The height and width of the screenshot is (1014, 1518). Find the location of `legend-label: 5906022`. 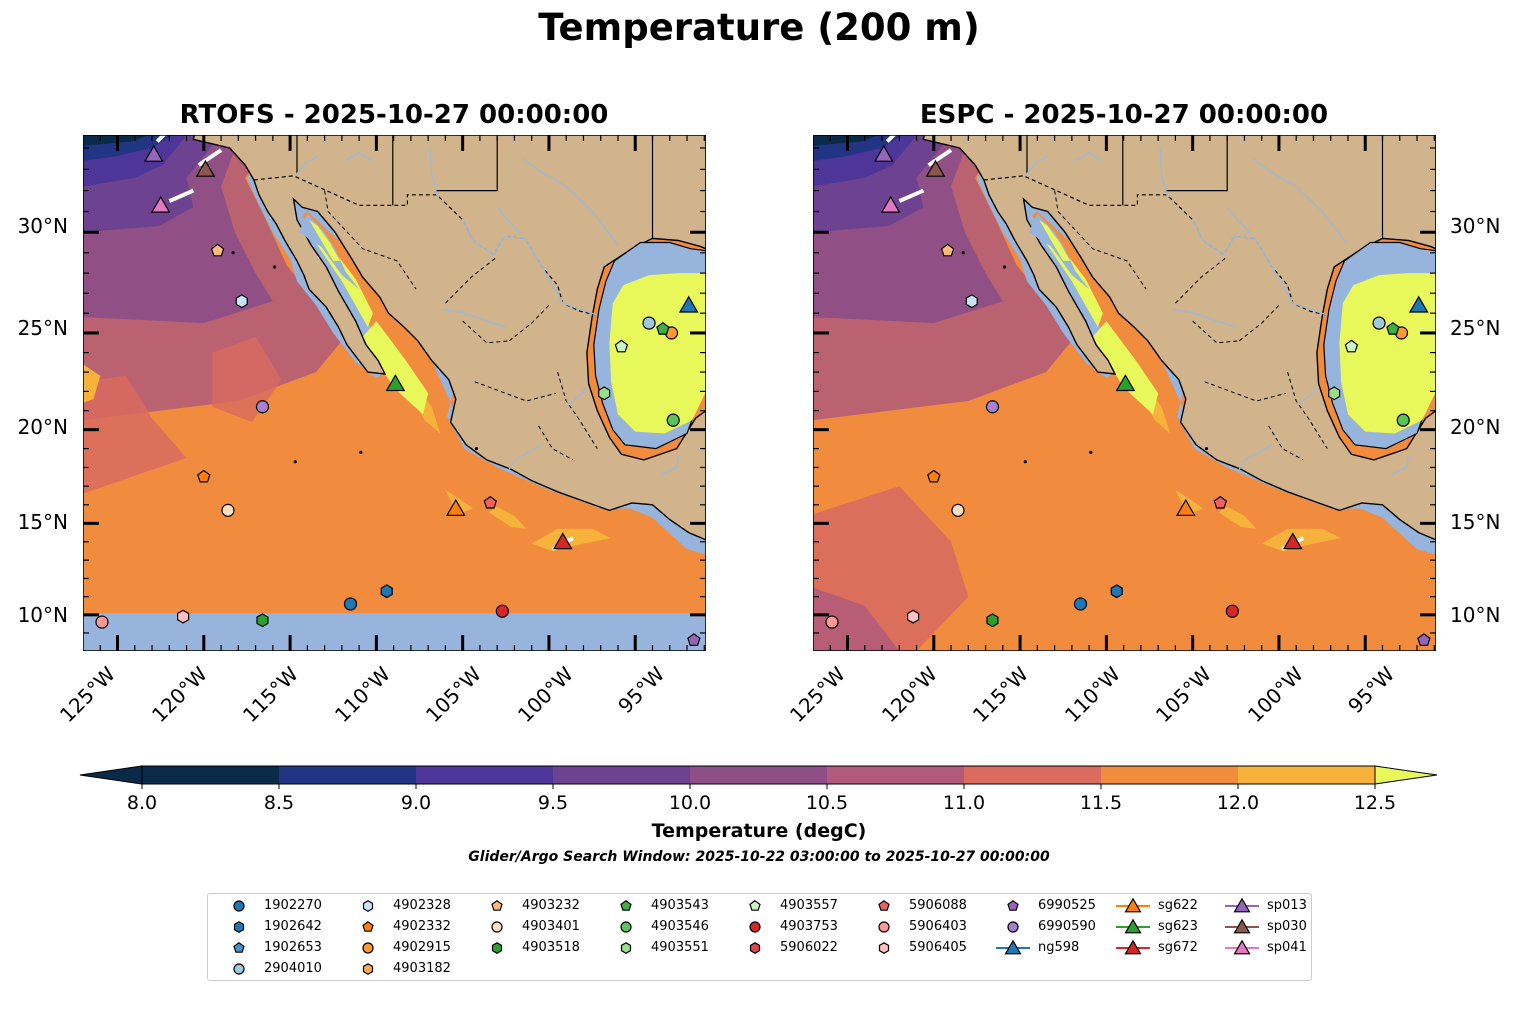

legend-label: 5906022 is located at coordinates (809, 947).